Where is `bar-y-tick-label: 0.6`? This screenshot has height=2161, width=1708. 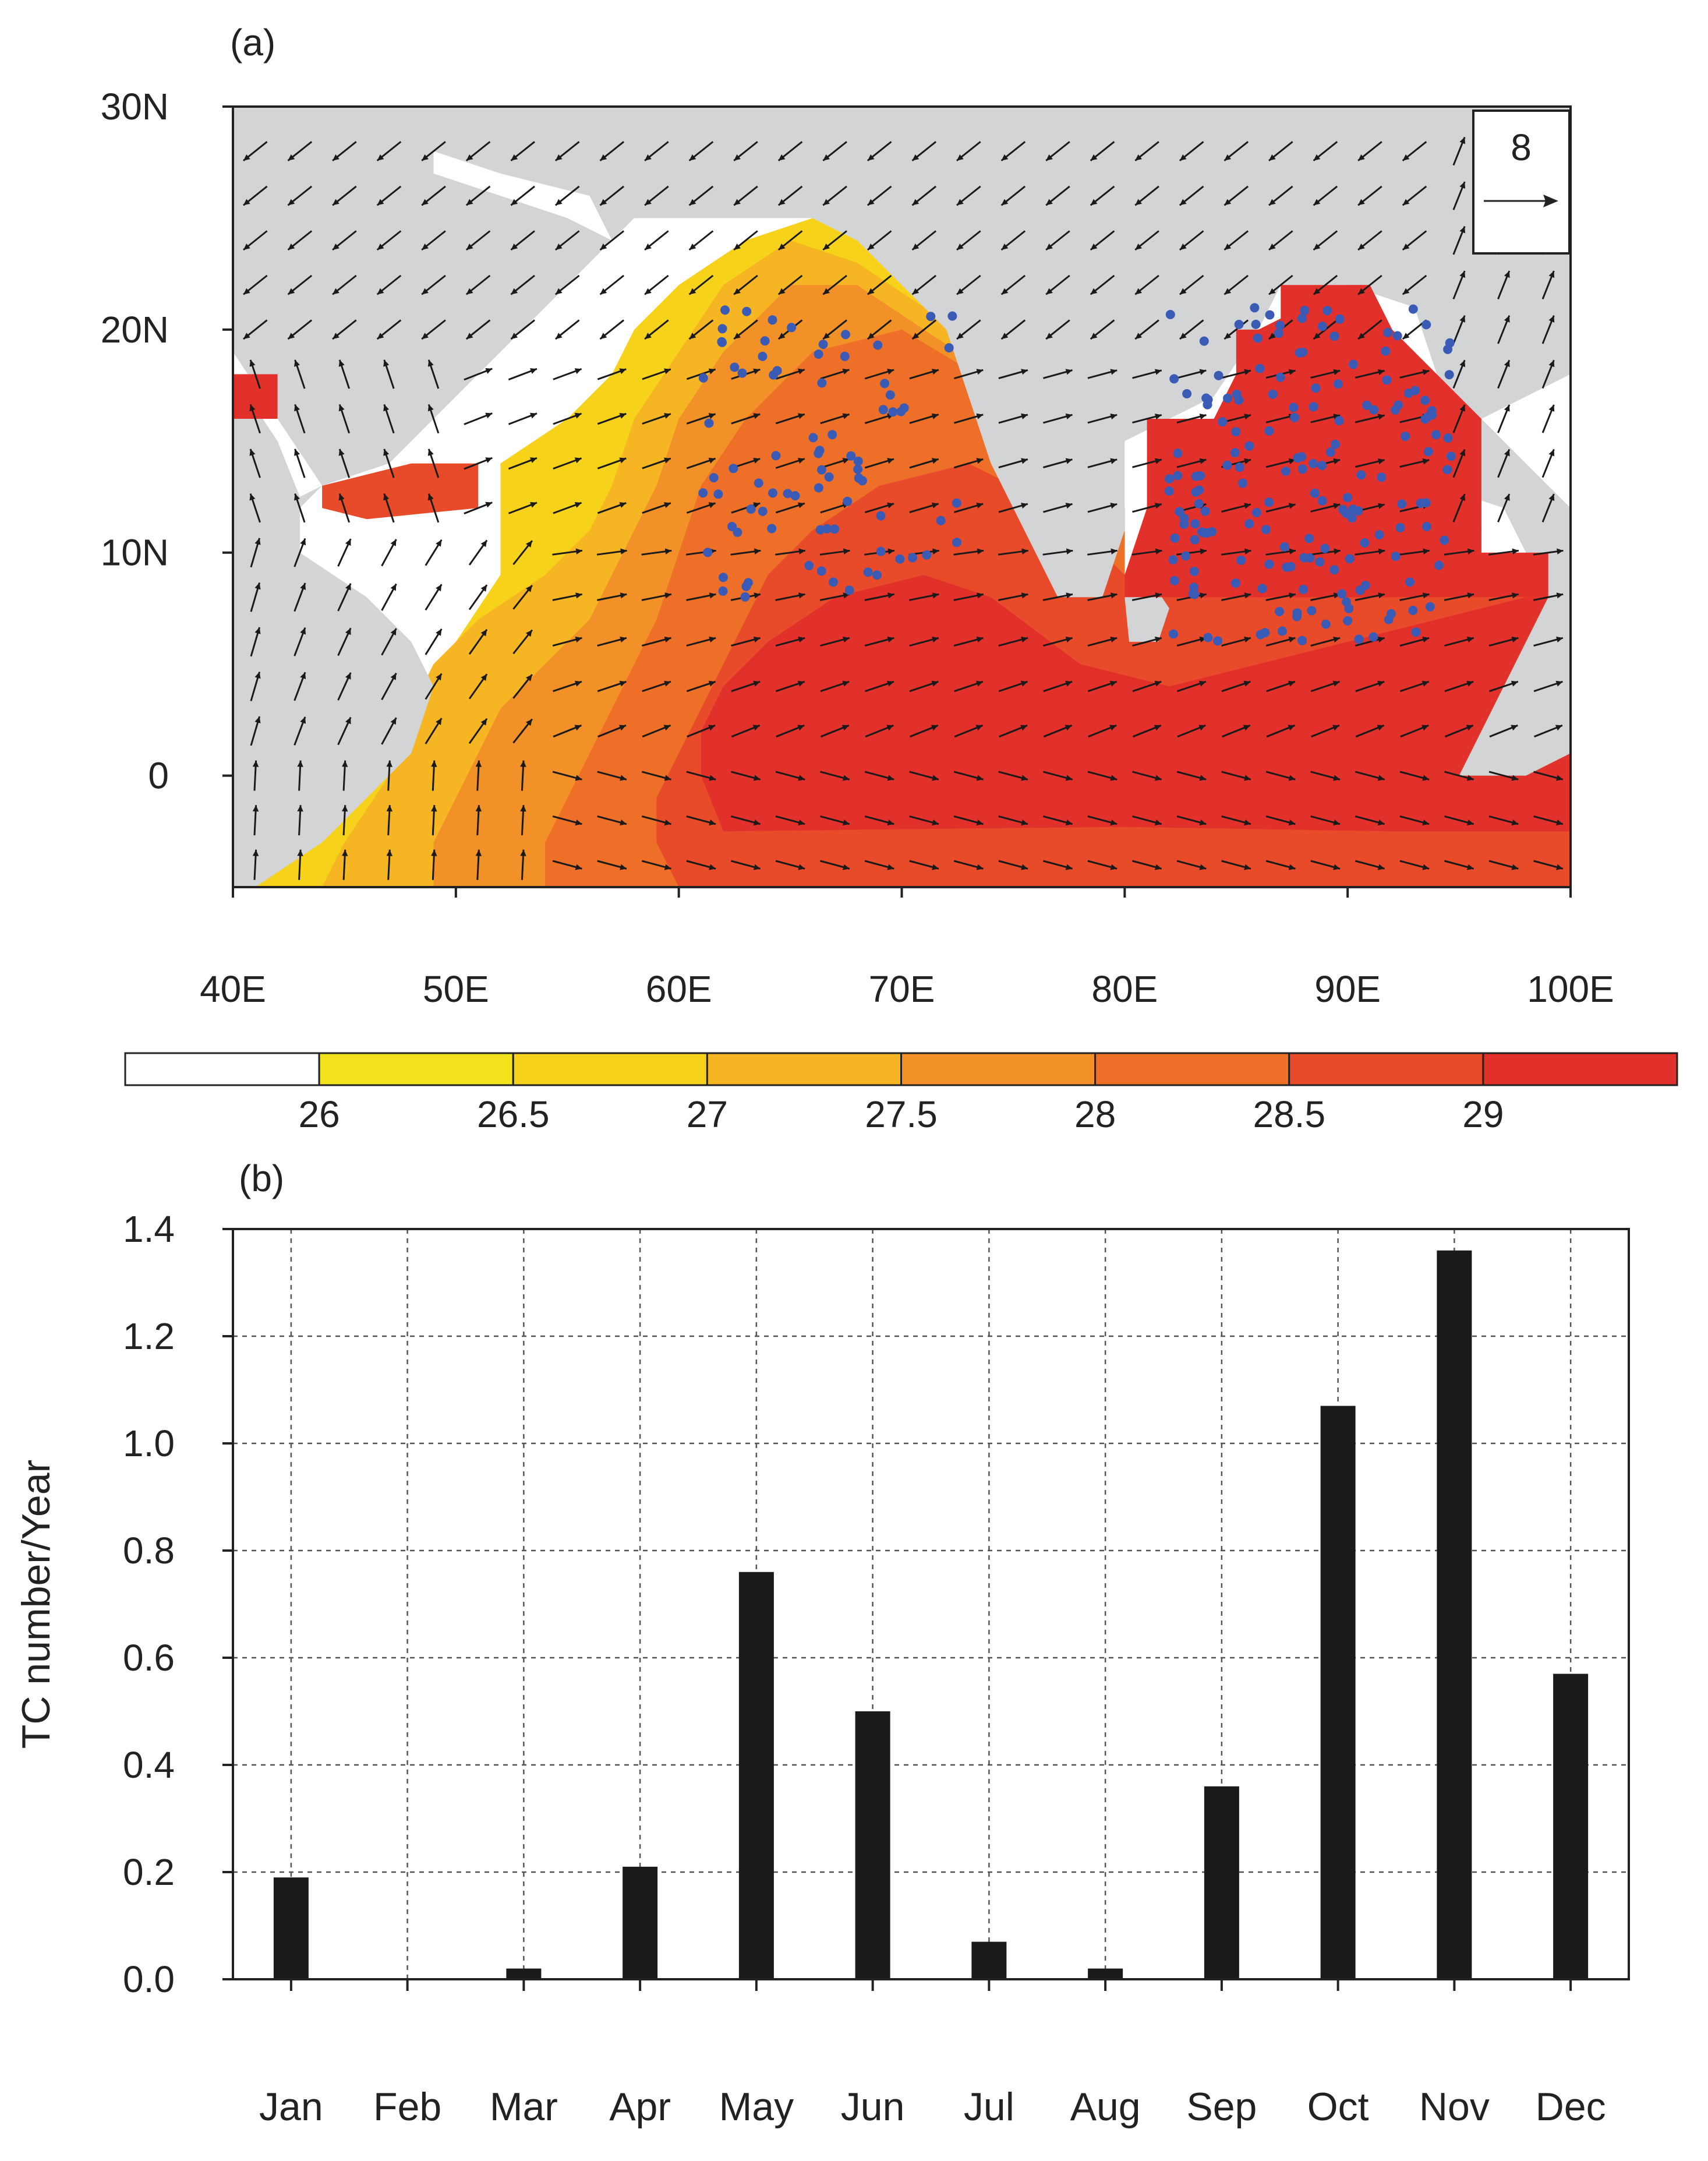
bar-y-tick-label: 0.6 is located at coordinates (149, 1658).